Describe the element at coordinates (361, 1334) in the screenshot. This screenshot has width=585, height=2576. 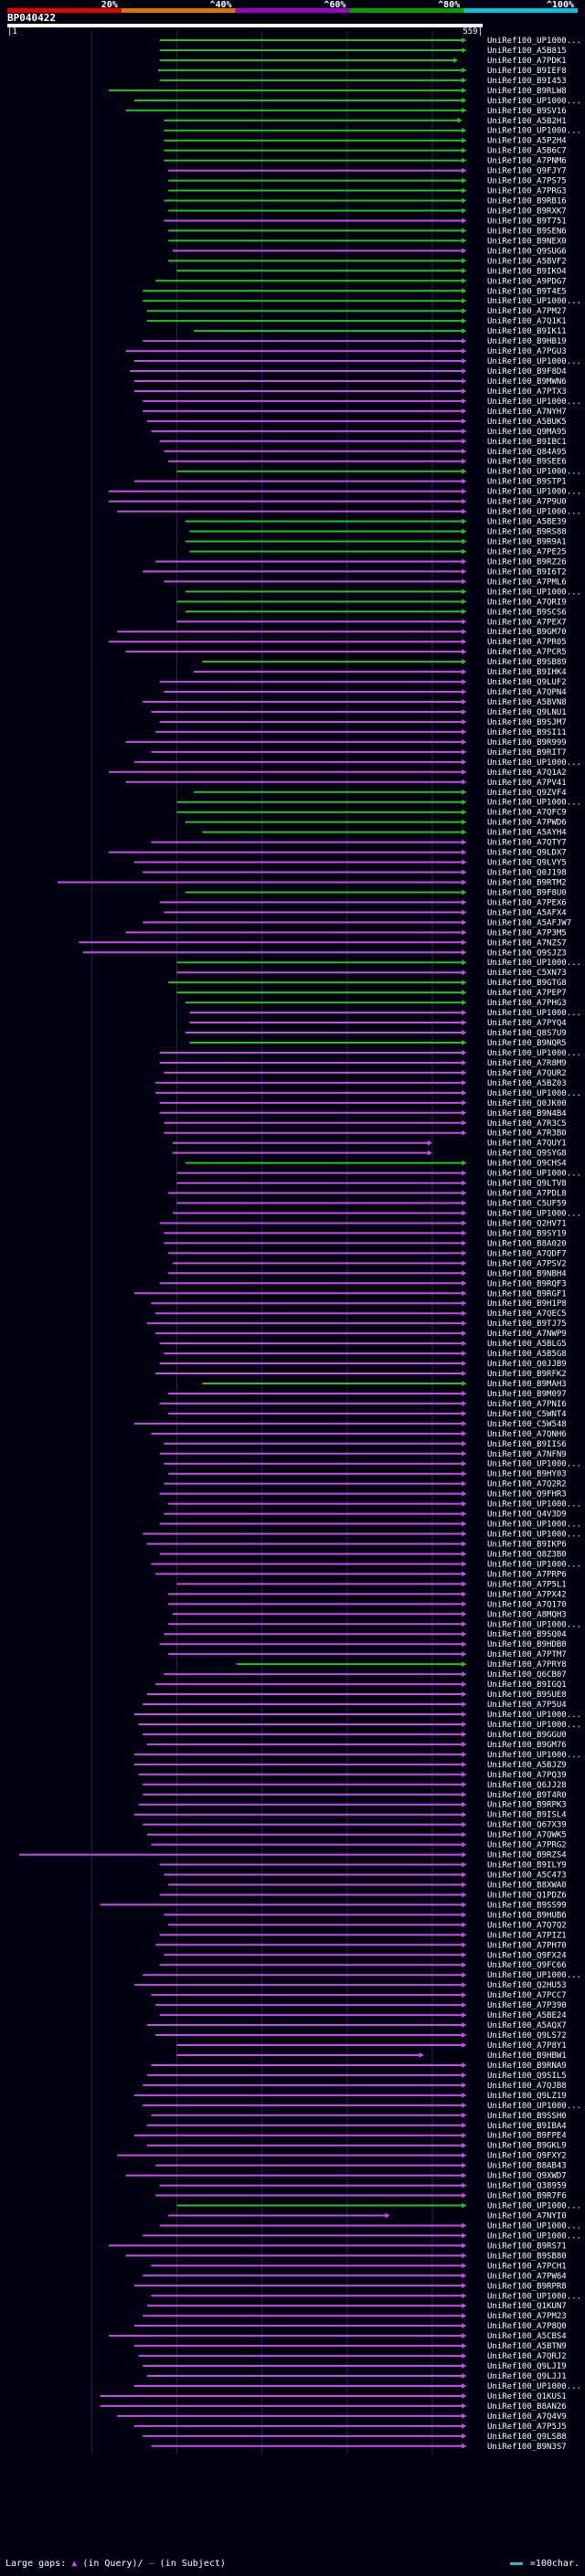
I see `hit-row: UniRef100_A7NWP9` at that location.